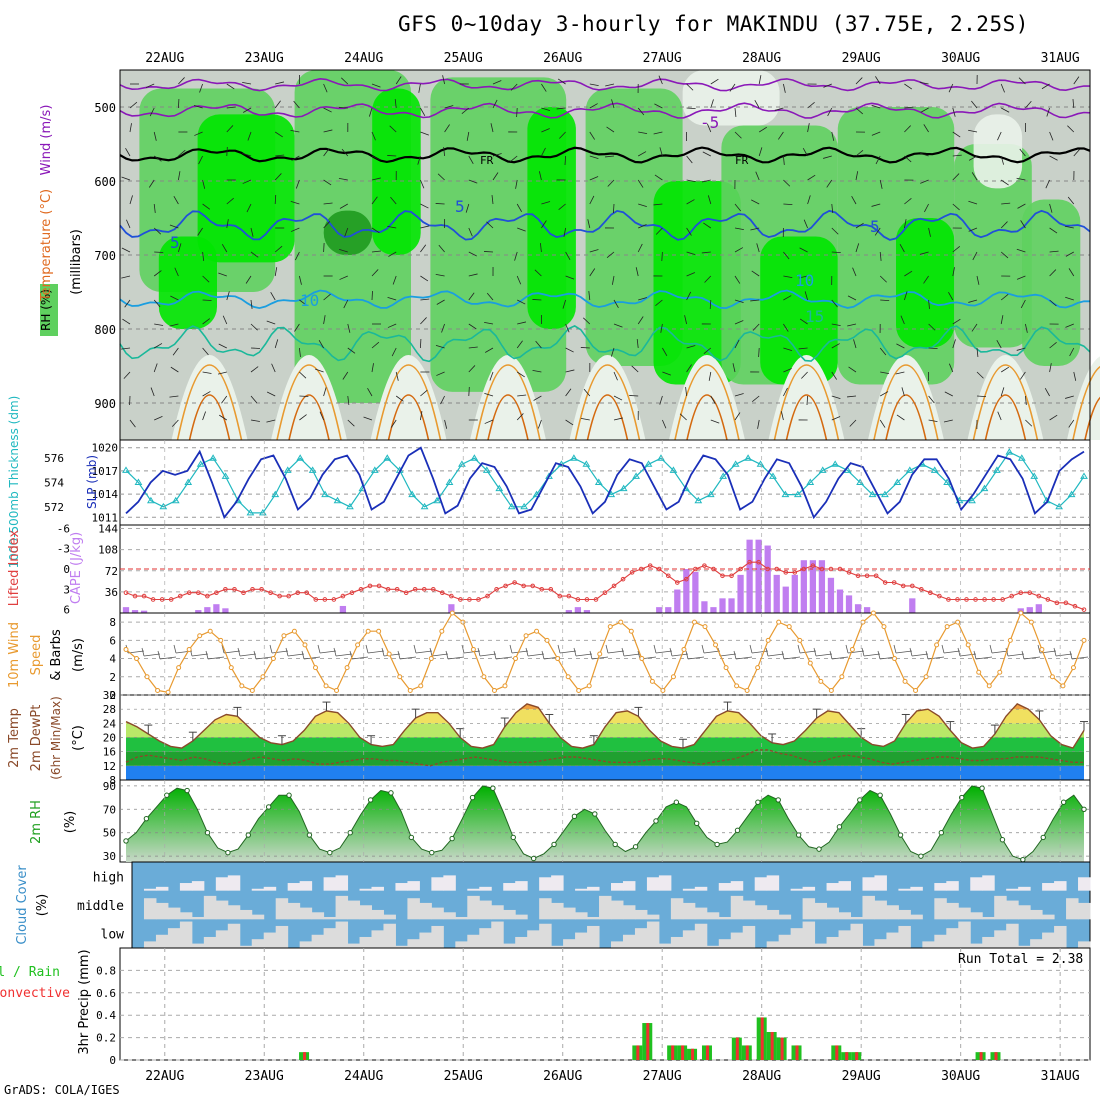 Image resolution: width=1100 pixels, height=1100 pixels. I want to click on contour-label: 15, so click(814, 316).